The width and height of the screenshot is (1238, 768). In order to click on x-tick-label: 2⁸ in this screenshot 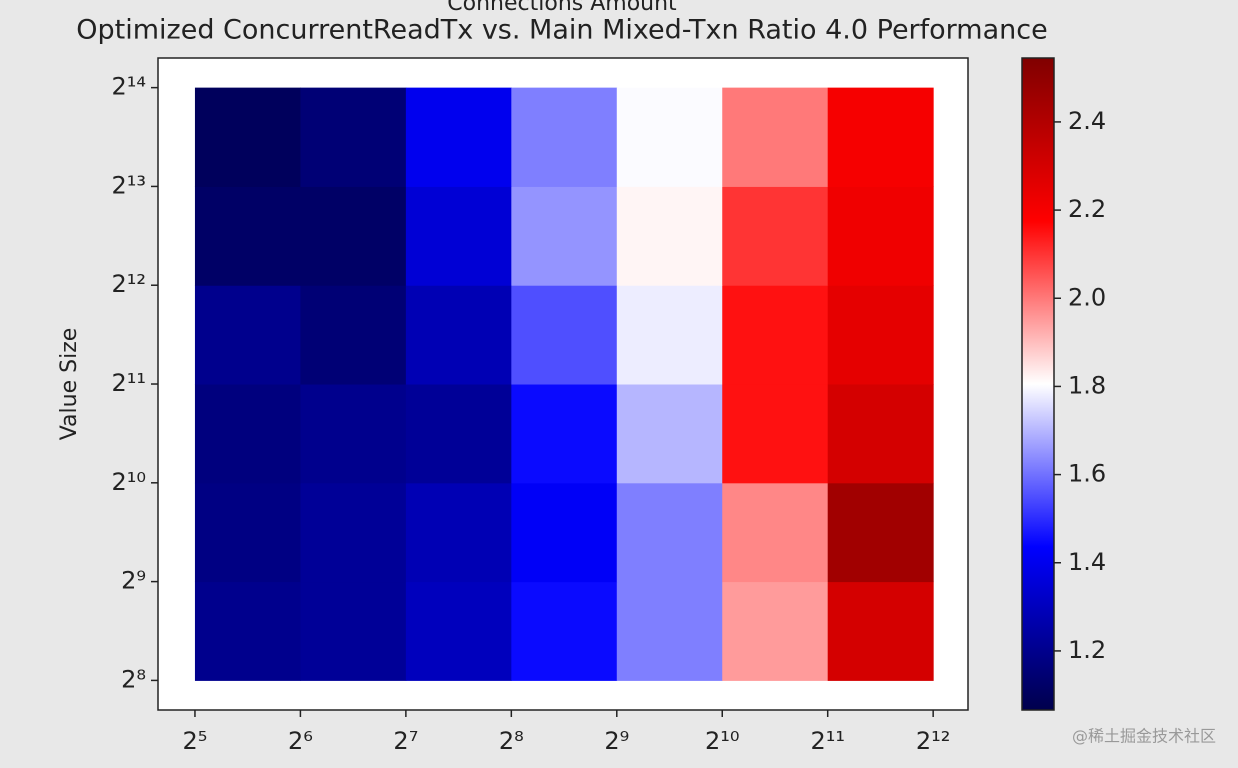, I will do `click(511, 741)`.